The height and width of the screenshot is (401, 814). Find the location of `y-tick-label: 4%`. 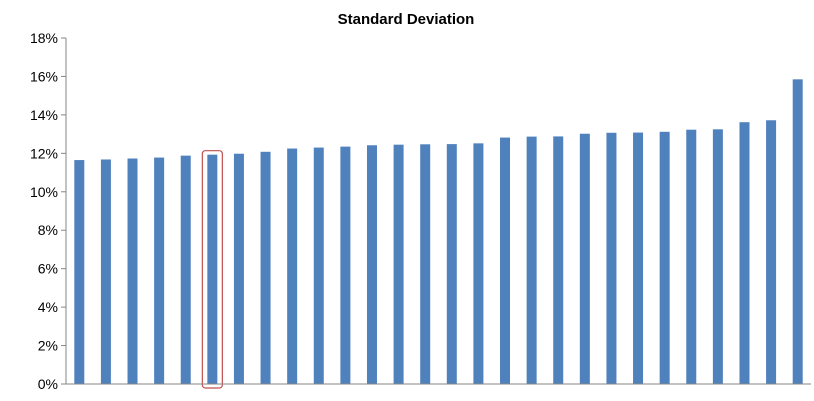

y-tick-label: 4% is located at coordinates (48, 307).